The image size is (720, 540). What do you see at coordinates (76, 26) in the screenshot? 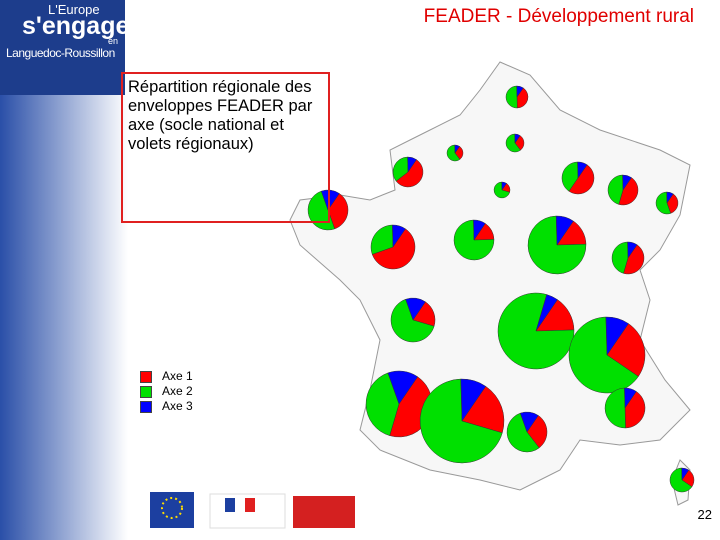
I see `logo-text: s'engage` at bounding box center [76, 26].